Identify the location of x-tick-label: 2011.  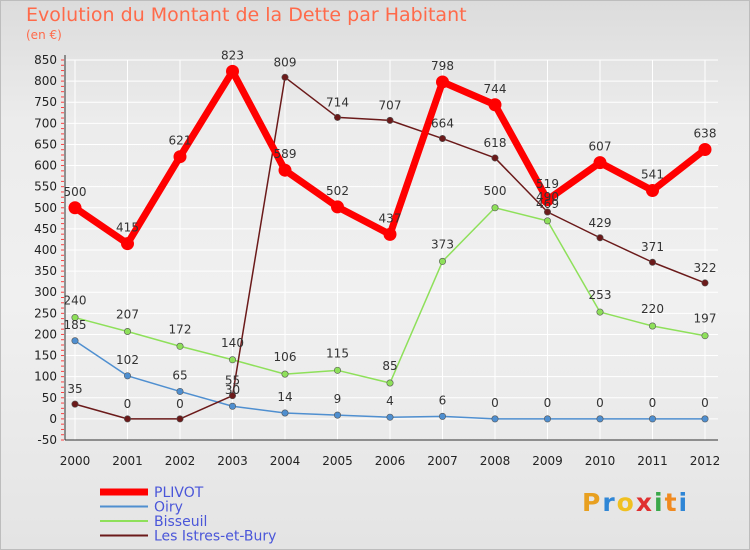
(652, 461).